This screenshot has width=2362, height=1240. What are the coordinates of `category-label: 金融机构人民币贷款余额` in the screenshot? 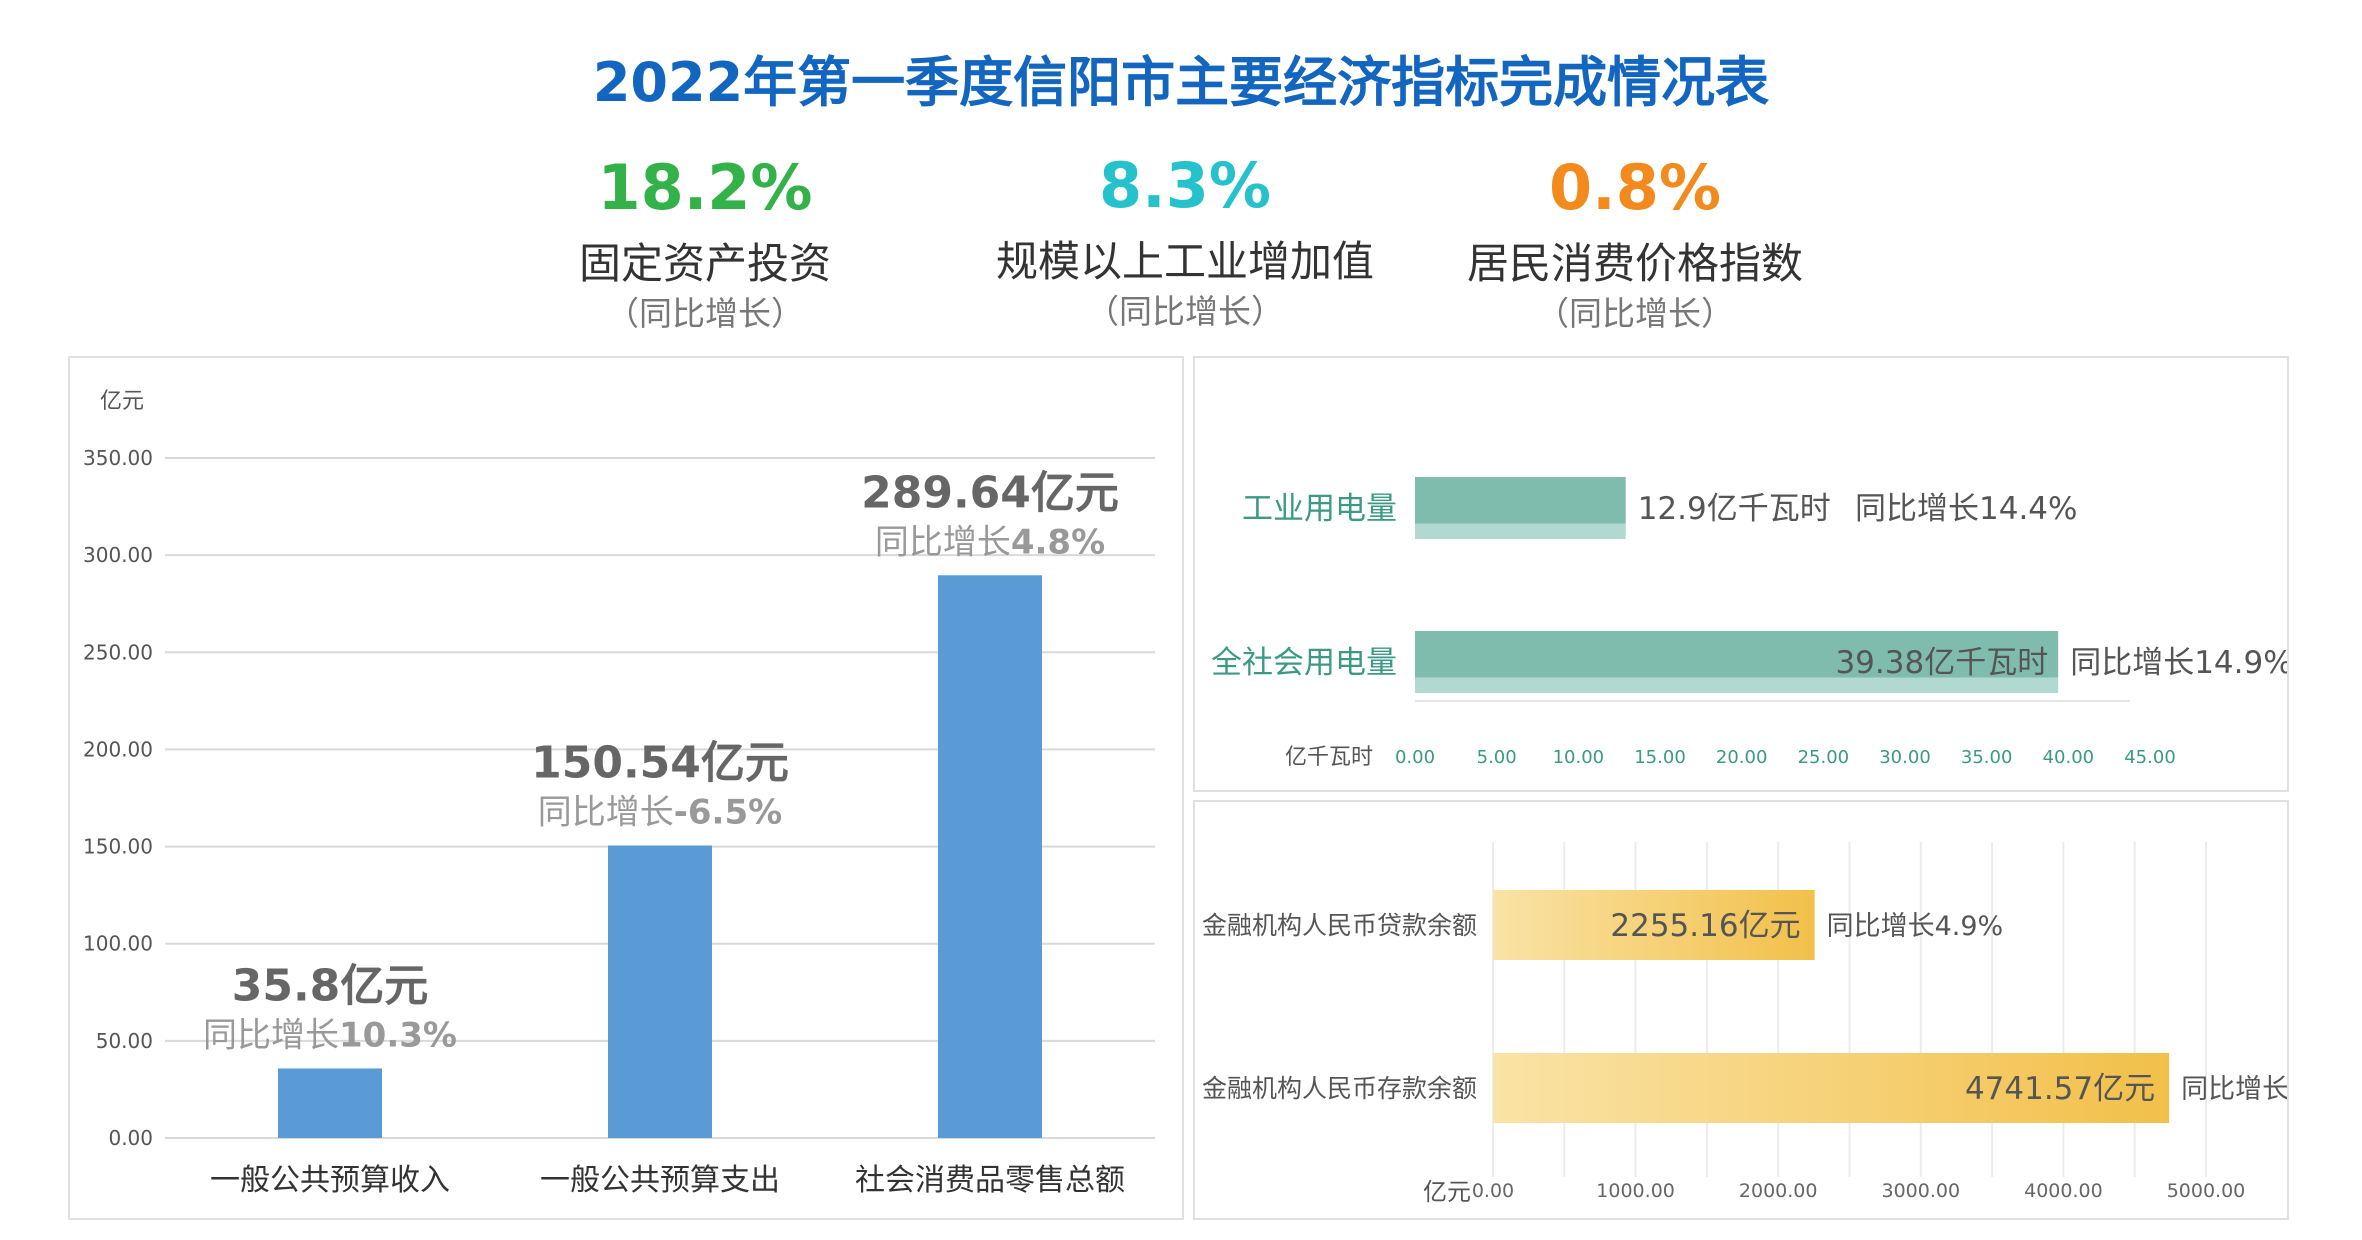 It's located at (1339, 925).